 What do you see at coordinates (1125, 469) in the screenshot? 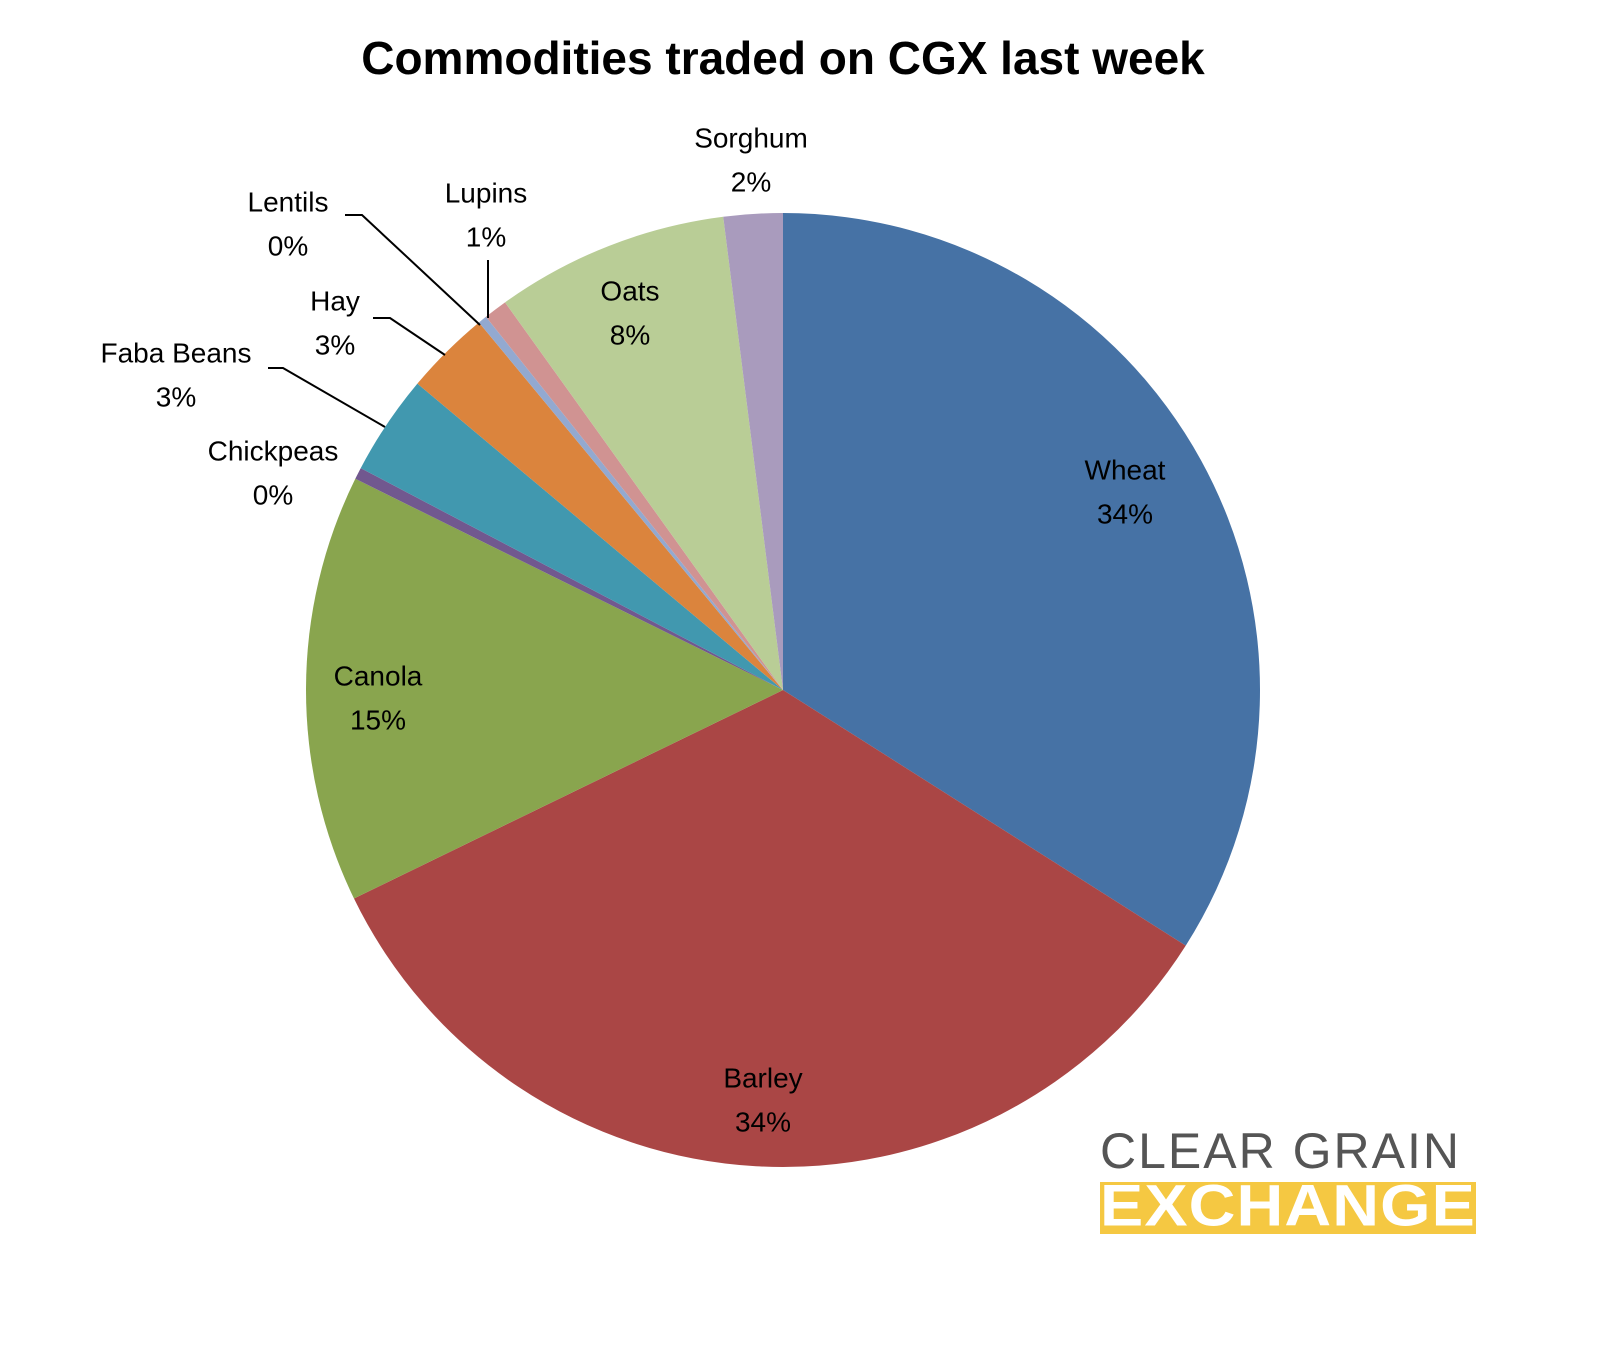
I see `slice-label: Wheat` at bounding box center [1125, 469].